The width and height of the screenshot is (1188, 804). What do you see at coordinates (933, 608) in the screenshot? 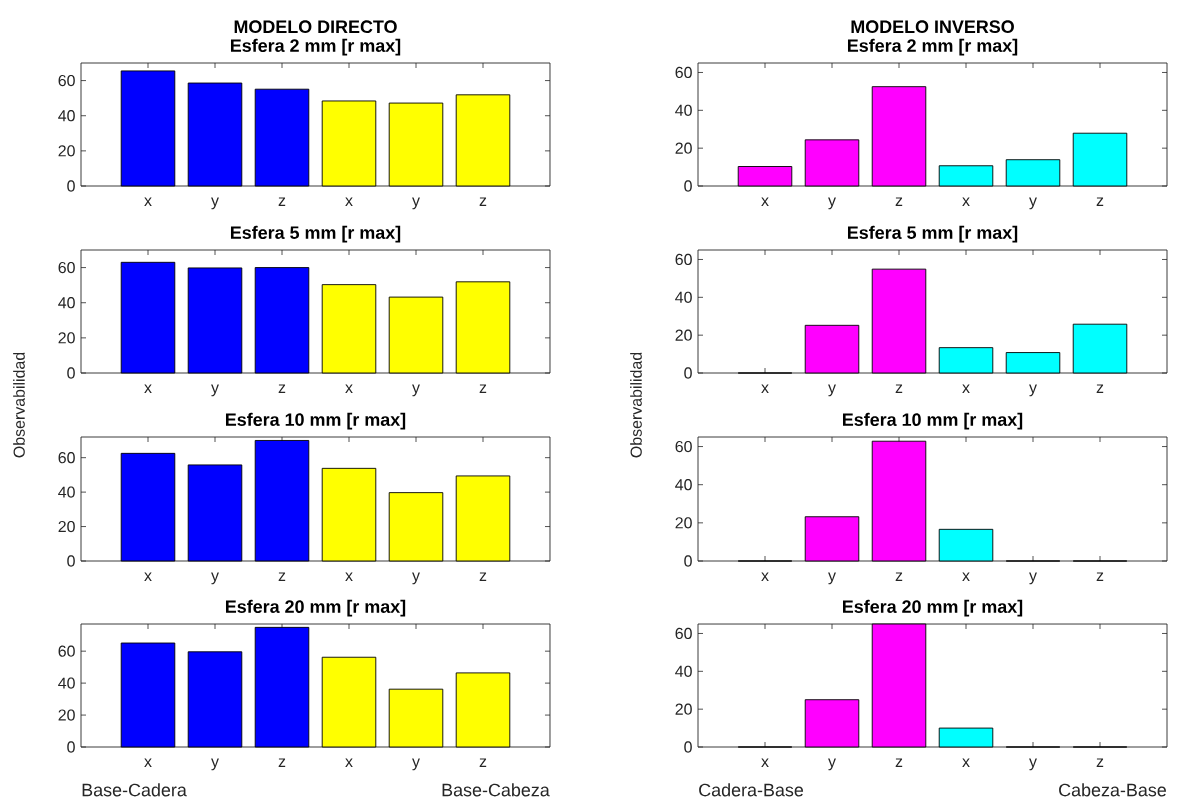
I see `chart-title: Esfera 20 mm [r max]` at bounding box center [933, 608].